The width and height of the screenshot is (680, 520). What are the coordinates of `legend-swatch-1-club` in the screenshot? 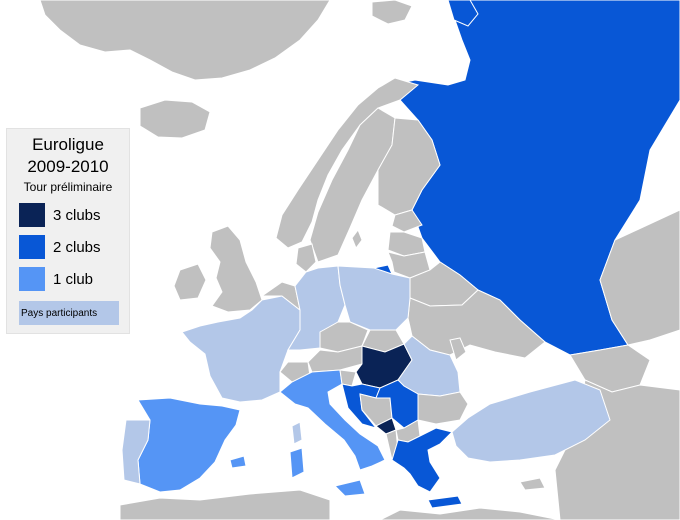 It's located at (32, 279).